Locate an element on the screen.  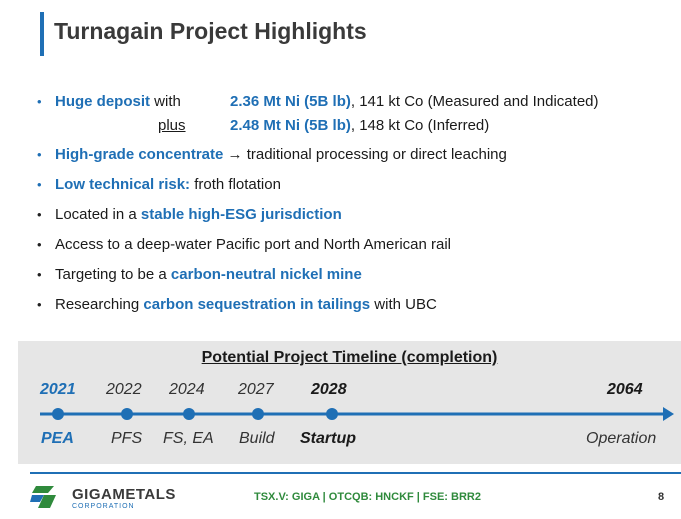
timeline-dot-2021 is located at coordinates (58, 414).